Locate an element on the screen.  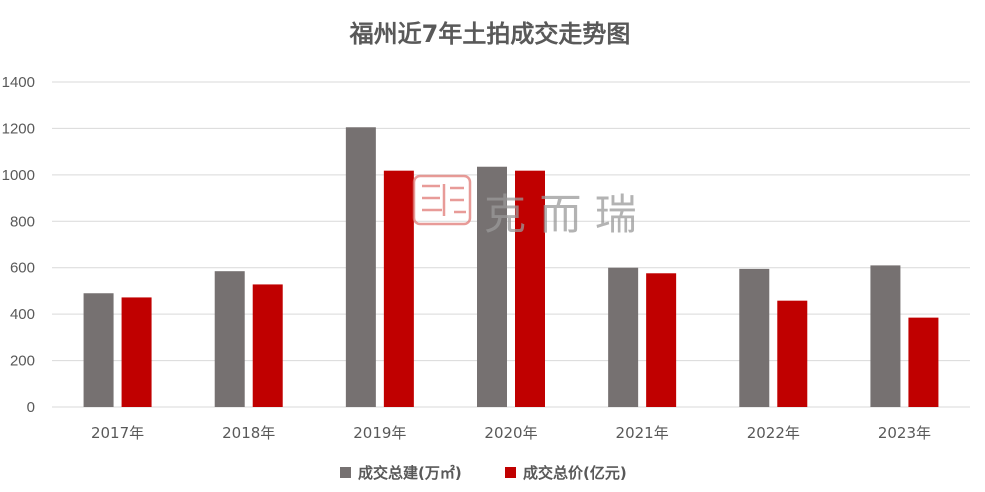
y-tick-label: 600 is located at coordinates (22, 268).